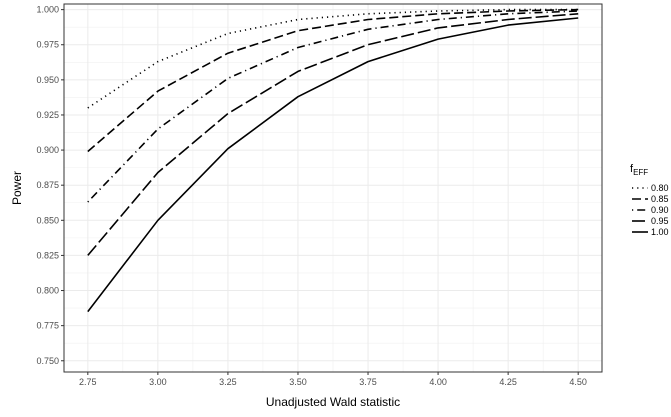 The image size is (671, 417). I want to click on x-axis-ticks: 2.75 3.00 3.25 3.50 3.75 4.00 4.25 4.50, so click(333, 379).